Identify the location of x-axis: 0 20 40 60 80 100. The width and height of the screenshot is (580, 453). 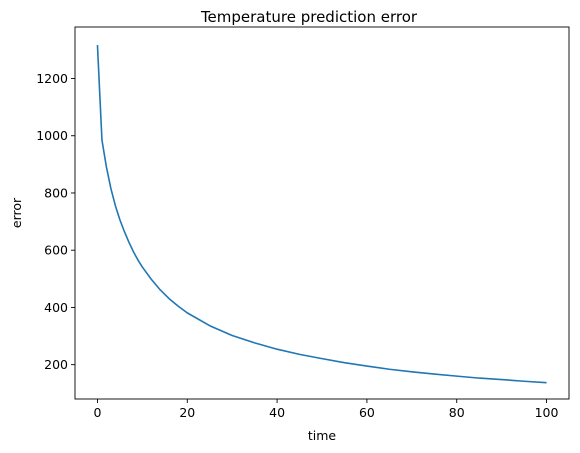
(326, 409).